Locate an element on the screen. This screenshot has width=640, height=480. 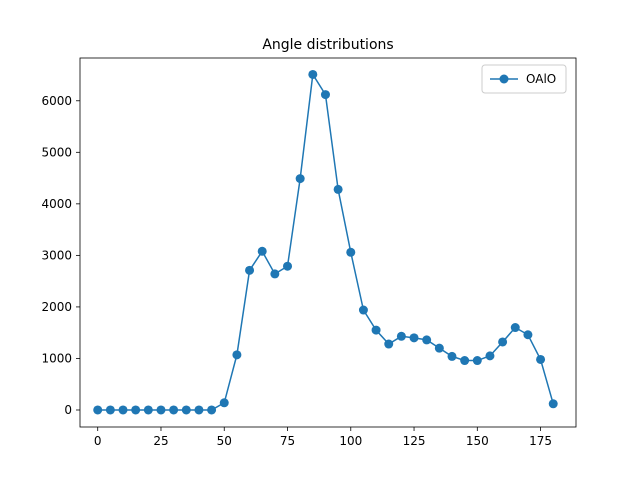
y-tick-label: 0 is located at coordinates (68, 410).